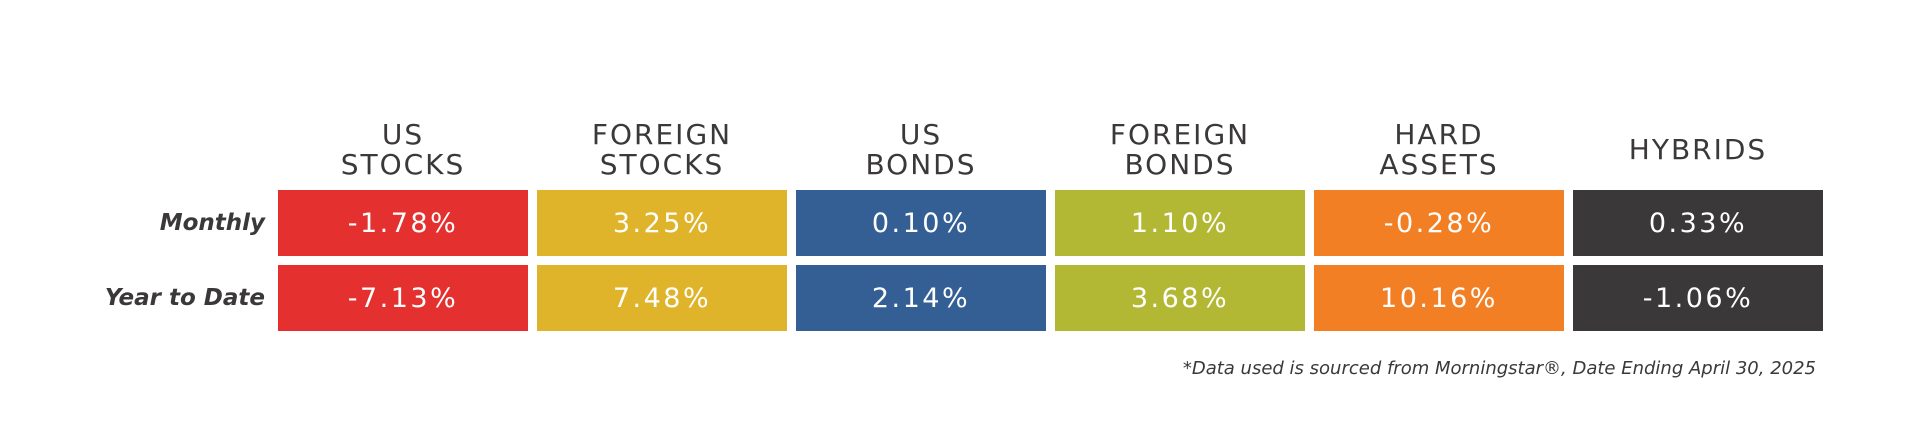  What do you see at coordinates (403, 298) in the screenshot?
I see `value-cell: -7.13%` at bounding box center [403, 298].